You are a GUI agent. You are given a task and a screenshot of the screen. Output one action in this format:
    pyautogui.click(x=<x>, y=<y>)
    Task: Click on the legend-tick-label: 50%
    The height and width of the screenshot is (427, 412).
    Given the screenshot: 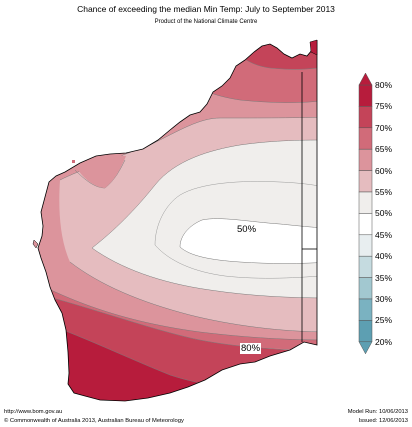 What is the action you would take?
    pyautogui.click(x=384, y=213)
    